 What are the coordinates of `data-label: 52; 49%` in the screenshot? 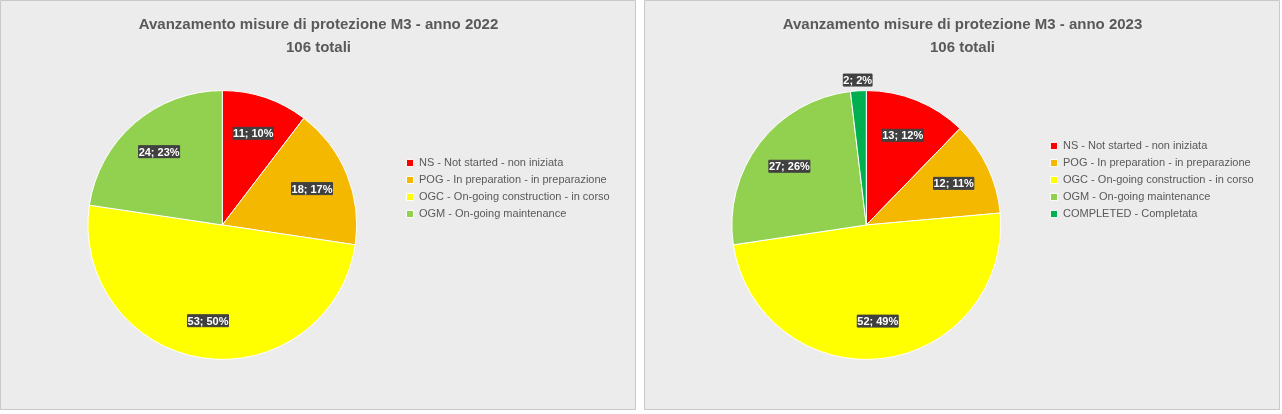 It's located at (878, 321).